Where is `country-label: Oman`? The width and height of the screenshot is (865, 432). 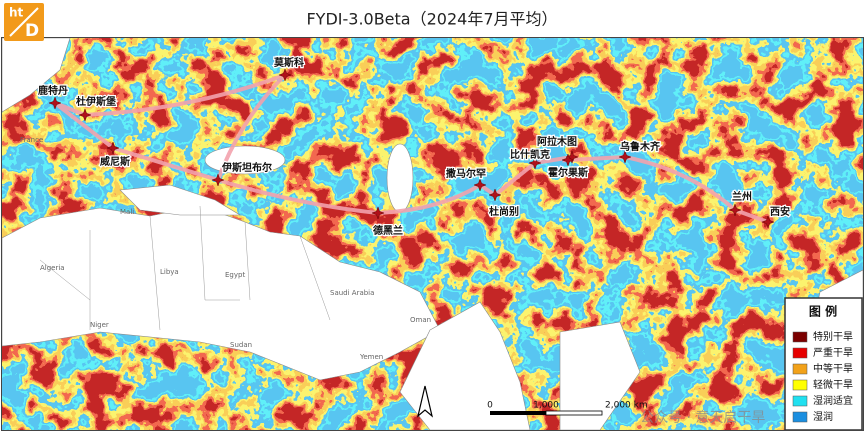
country-label: Oman is located at coordinates (420, 320).